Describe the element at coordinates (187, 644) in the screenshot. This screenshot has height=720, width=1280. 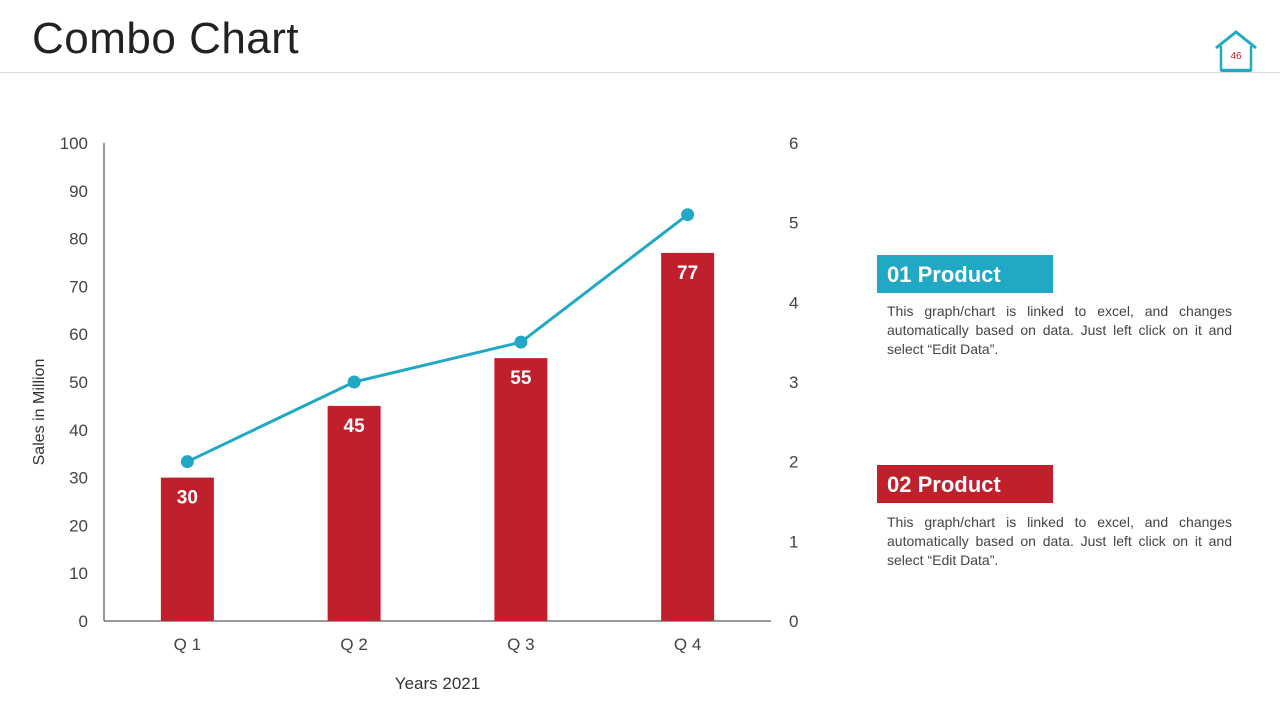
I see `x-tick-label: Q 1` at that location.